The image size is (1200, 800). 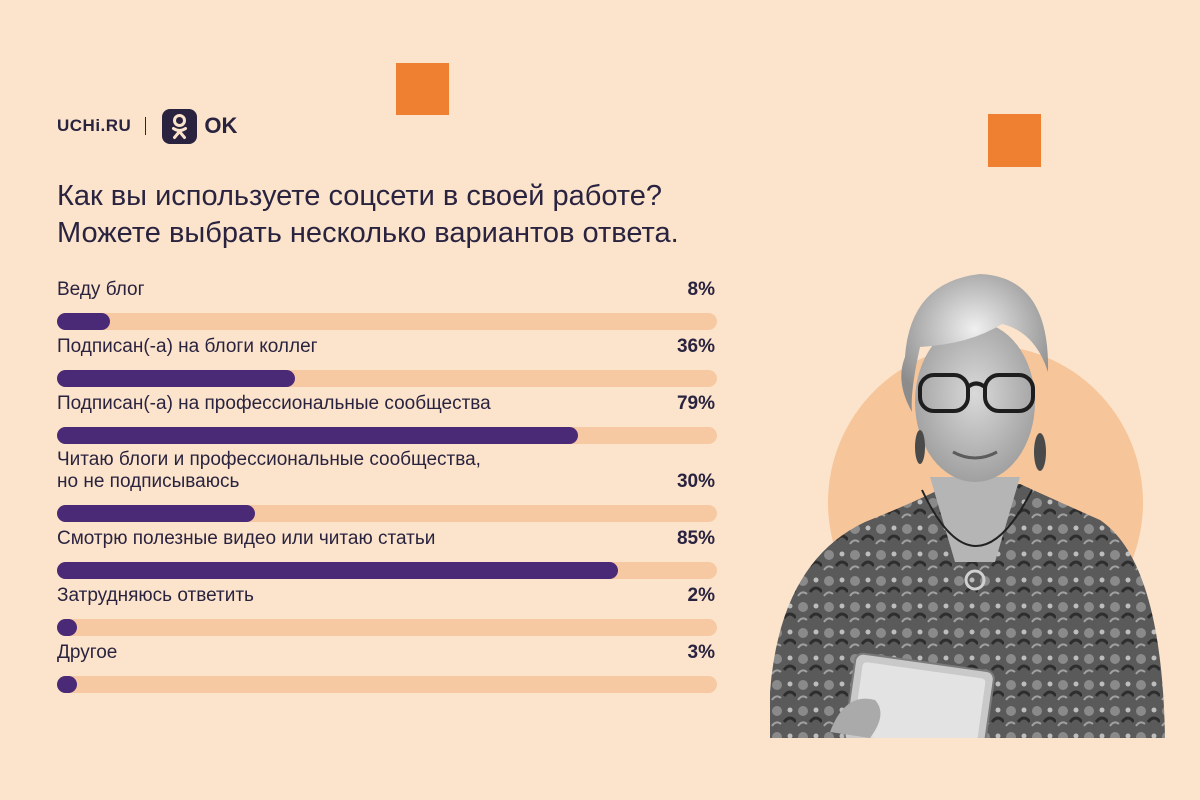 I want to click on bar-value-label: 2%, so click(x=701, y=595).